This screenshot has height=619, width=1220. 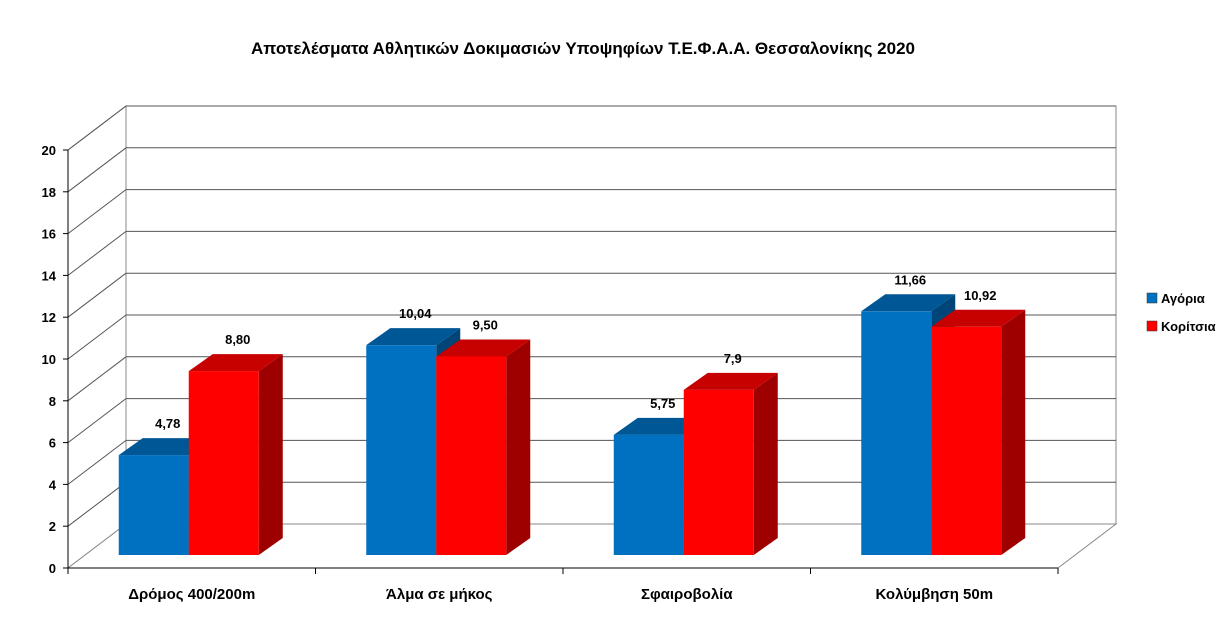 What do you see at coordinates (1188, 326) in the screenshot?
I see `legend-label: Κορίτσια` at bounding box center [1188, 326].